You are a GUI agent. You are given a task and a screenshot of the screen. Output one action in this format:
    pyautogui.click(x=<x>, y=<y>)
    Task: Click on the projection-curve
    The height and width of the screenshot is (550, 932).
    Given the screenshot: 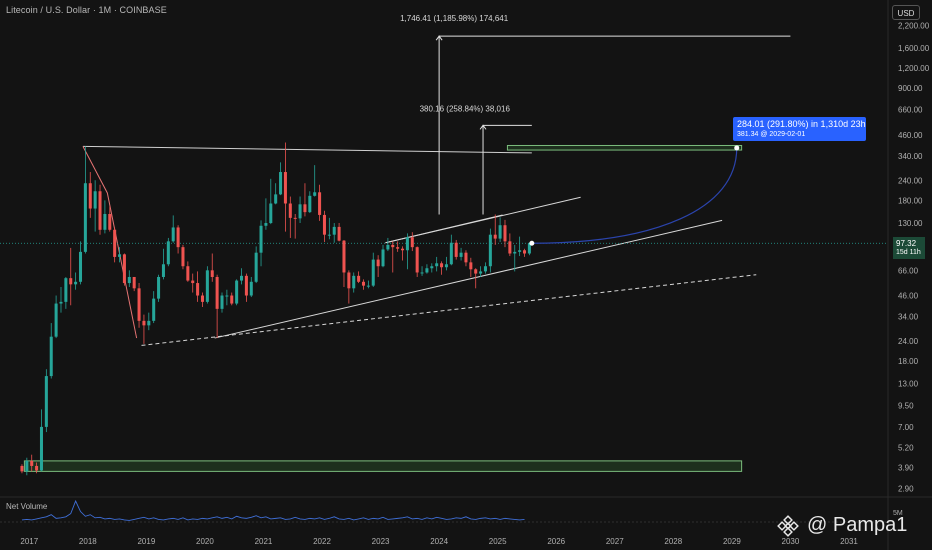 What is the action you would take?
    pyautogui.click(x=634, y=195)
    